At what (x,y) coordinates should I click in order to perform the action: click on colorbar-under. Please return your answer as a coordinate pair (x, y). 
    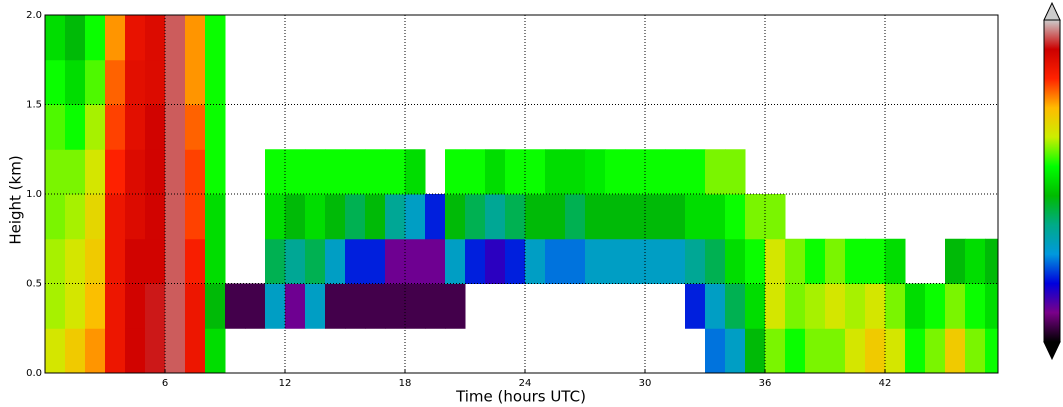
    Looking at the image, I should click on (1052, 351).